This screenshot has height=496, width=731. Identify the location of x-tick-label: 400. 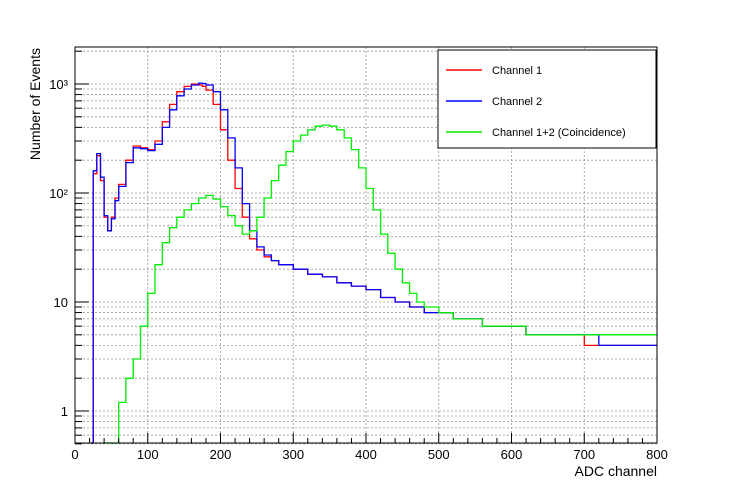
(366, 454).